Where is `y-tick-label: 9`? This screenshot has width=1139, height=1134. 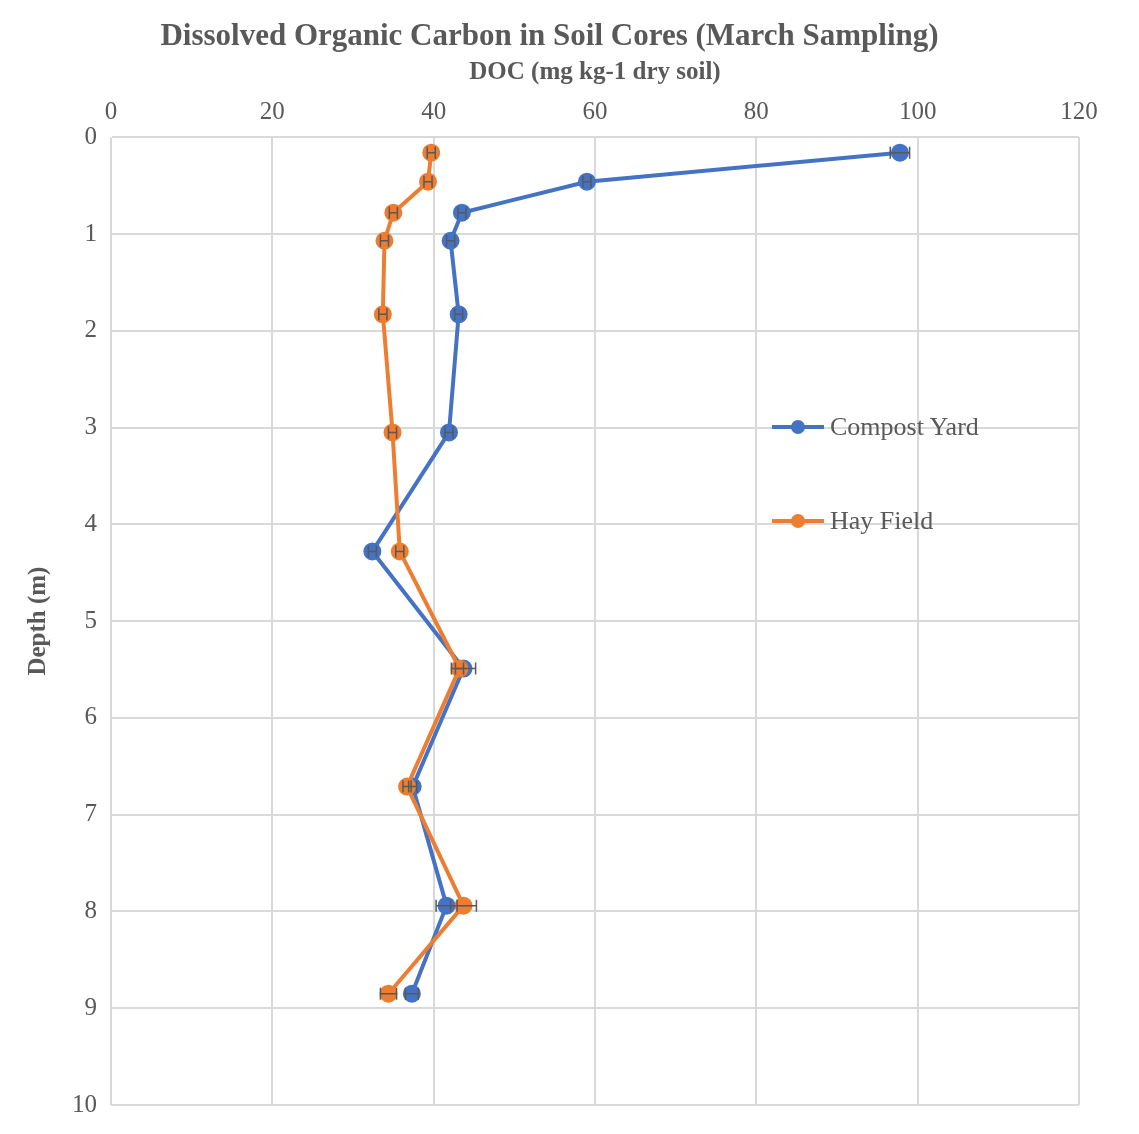
y-tick-label: 9 is located at coordinates (90, 1006).